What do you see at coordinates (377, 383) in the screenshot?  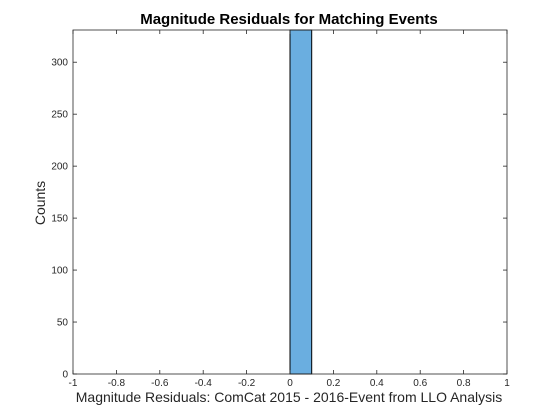 I see `x-tick-label: 0.4` at bounding box center [377, 383].